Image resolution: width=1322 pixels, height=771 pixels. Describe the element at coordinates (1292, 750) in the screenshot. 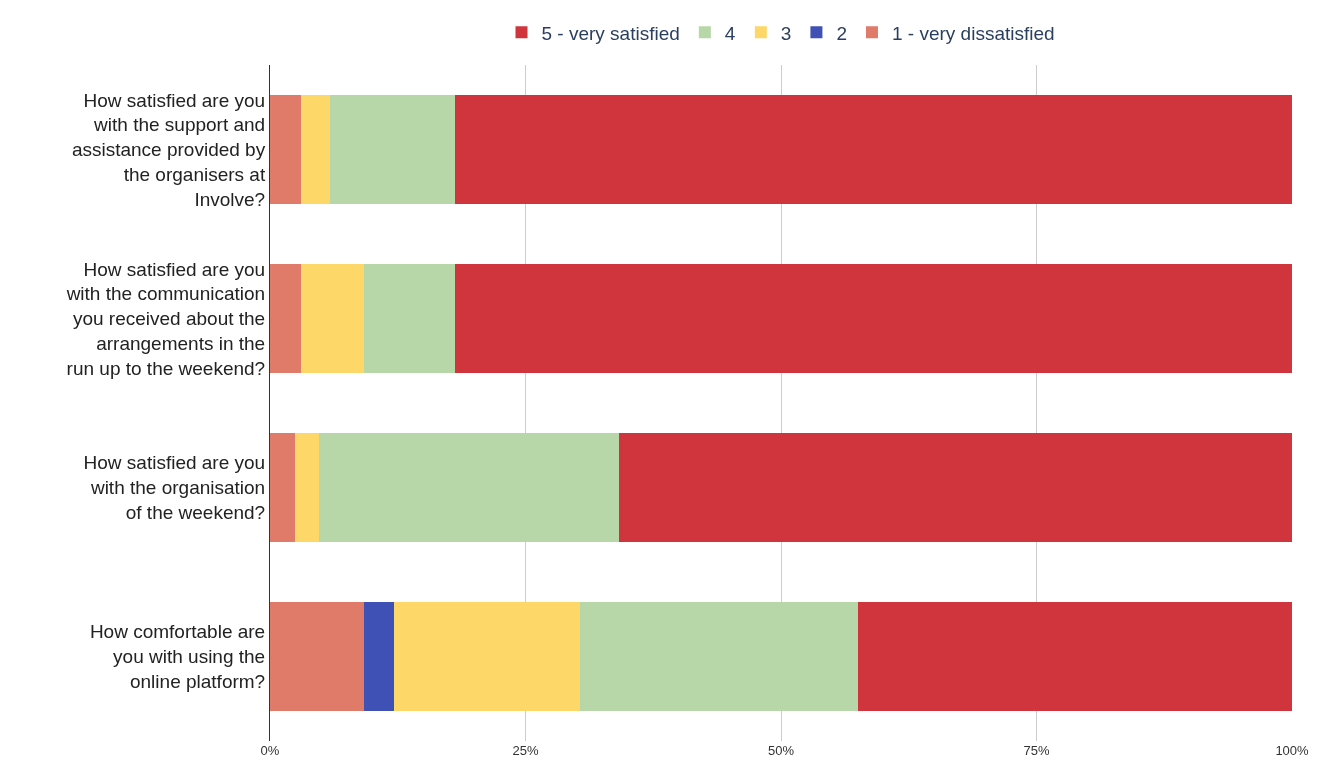

I see `x-tick-label: 100%` at that location.